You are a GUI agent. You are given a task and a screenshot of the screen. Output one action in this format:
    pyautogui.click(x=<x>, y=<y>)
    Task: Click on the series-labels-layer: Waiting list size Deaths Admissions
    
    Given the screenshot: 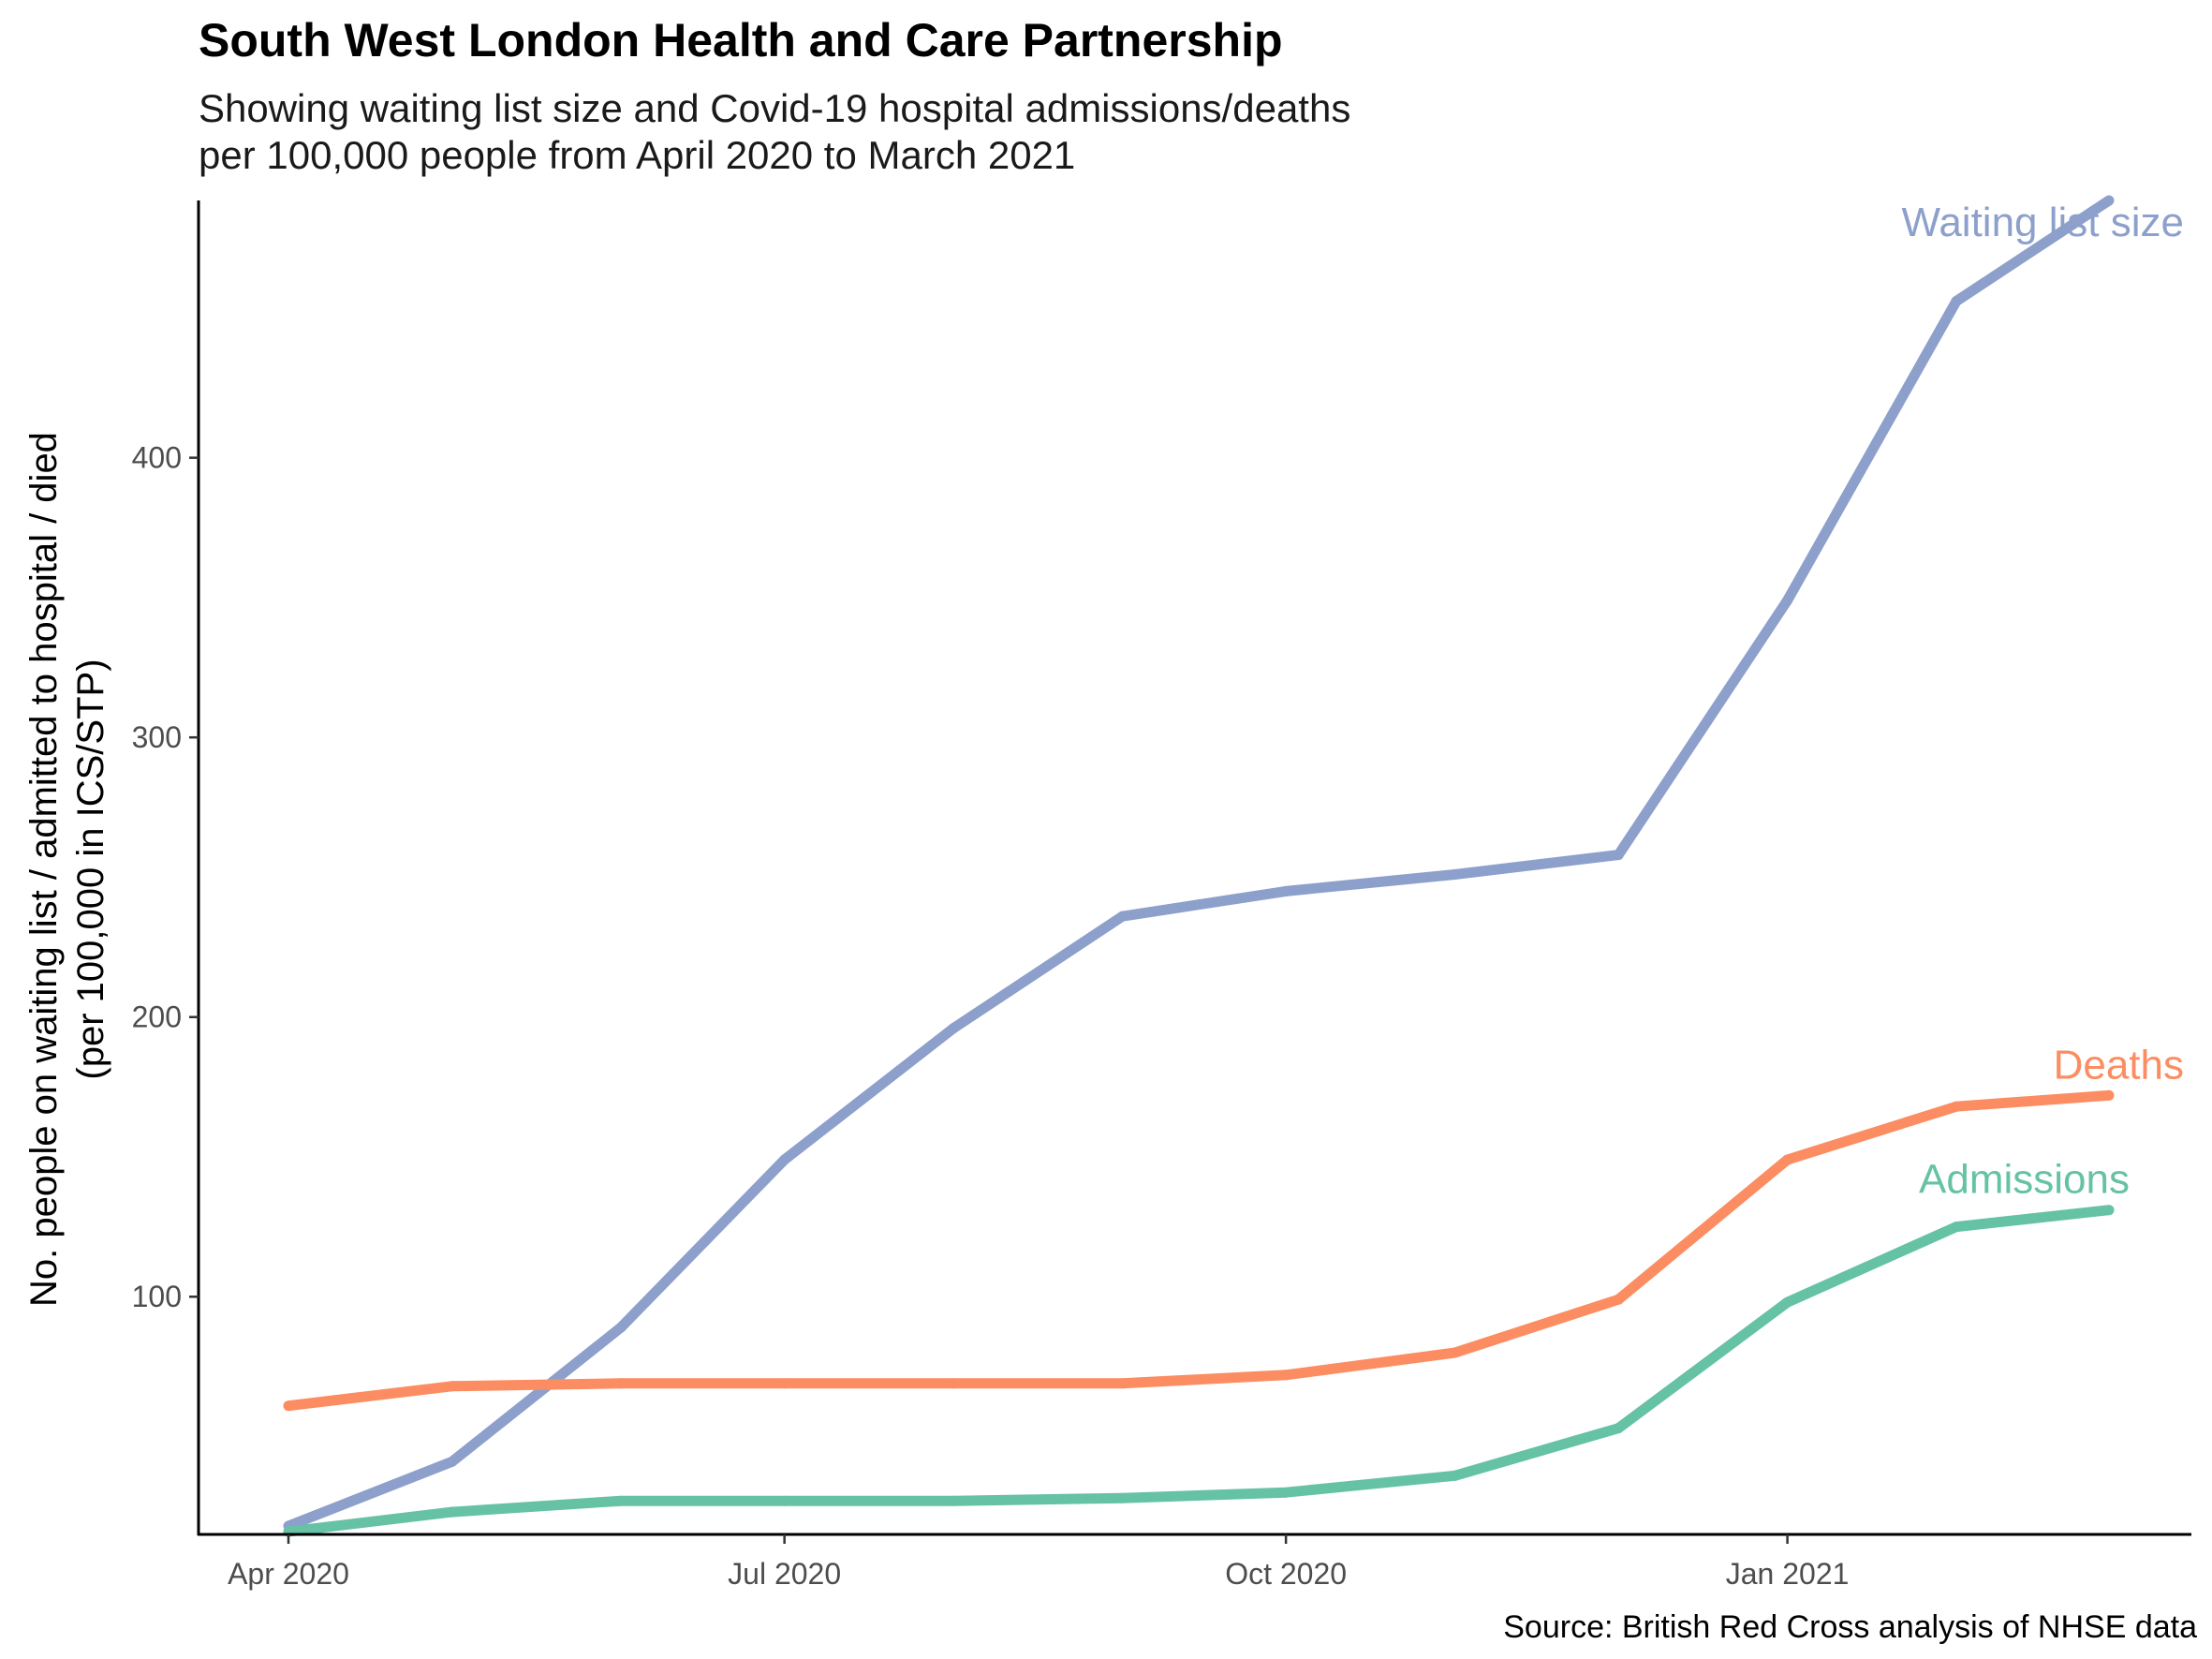 What is the action you would take?
    pyautogui.click(x=2043, y=701)
    